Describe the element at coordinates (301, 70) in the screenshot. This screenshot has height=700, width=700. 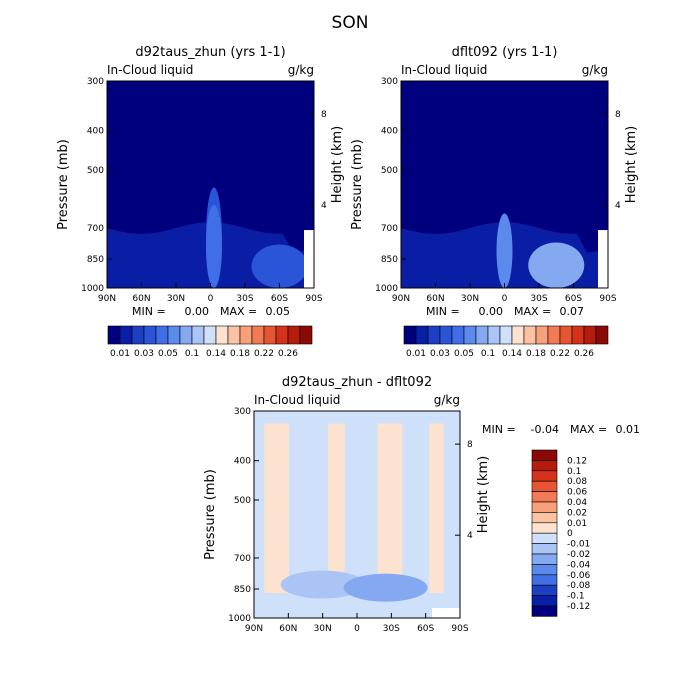
I see `subtitle-right: g/kg` at that location.